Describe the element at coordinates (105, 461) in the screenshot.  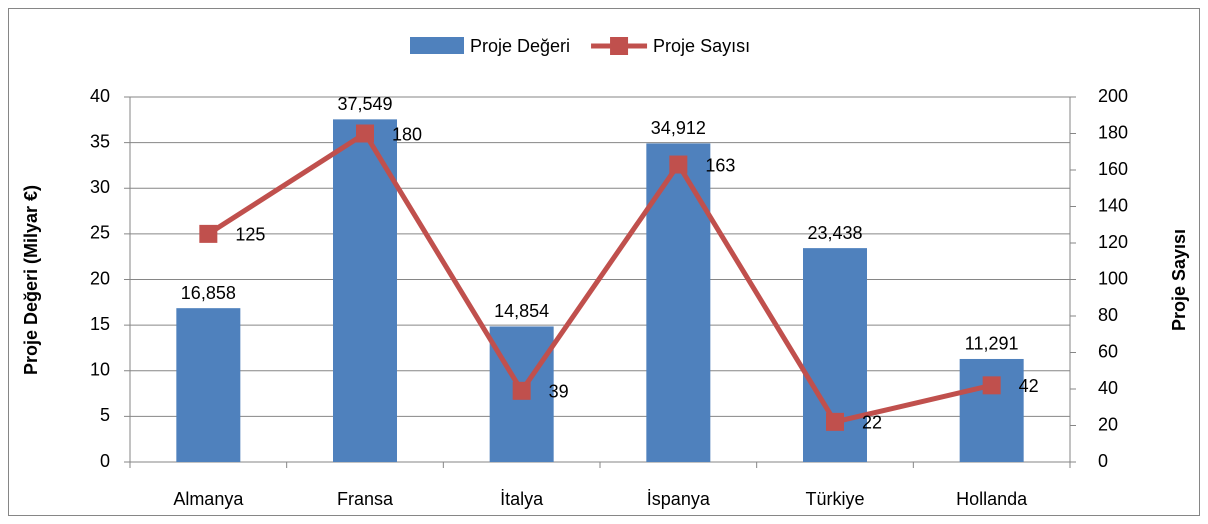
I see `y-tick-label: 0` at that location.